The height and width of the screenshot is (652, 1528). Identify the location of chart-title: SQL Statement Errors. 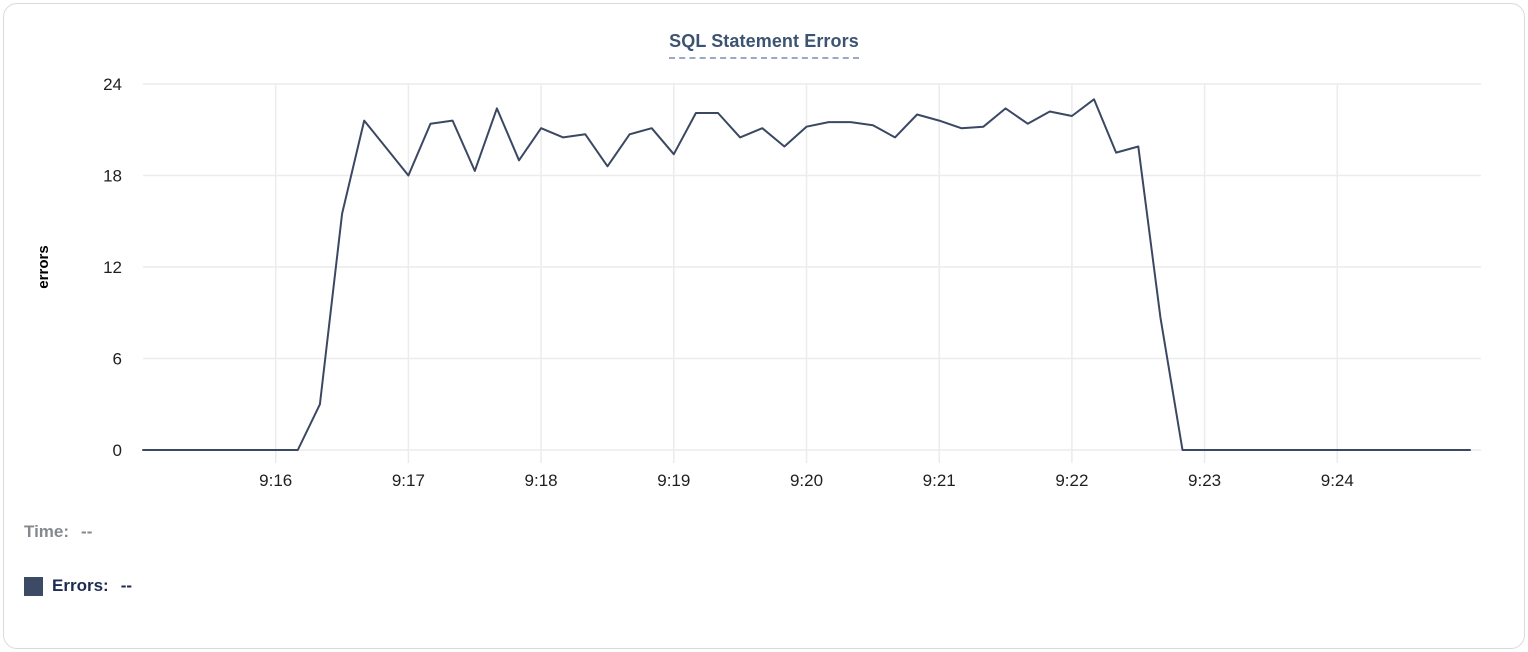
(764, 45).